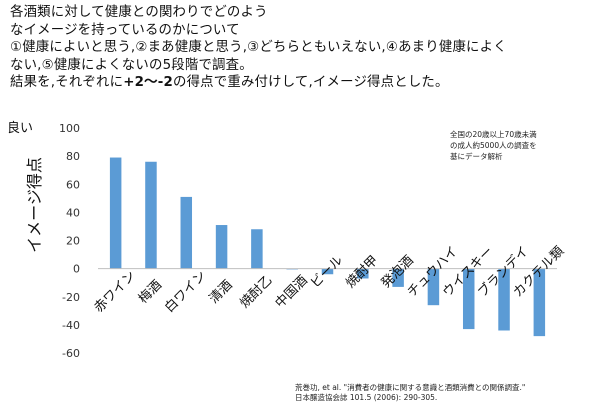  What do you see at coordinates (131, 65) in the screenshot?
I see `description-line-4: ない,⑤健康によくないの5段階で調査。` at bounding box center [131, 65].